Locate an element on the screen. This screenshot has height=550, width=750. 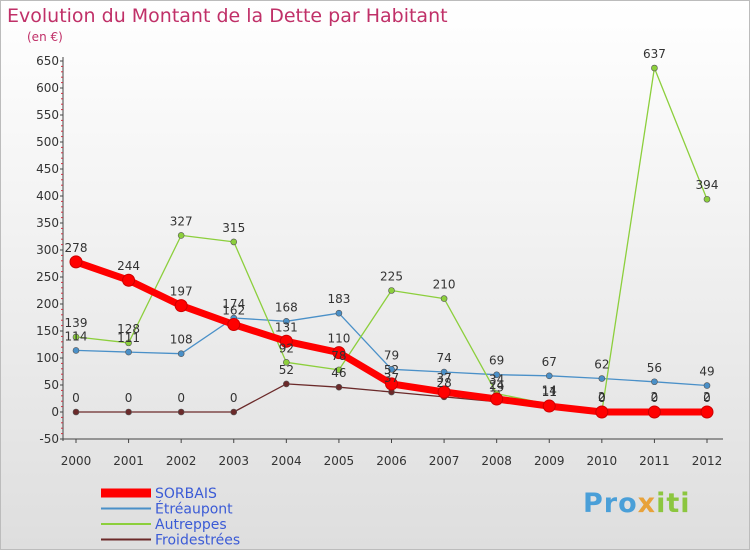
x-tick-label: 2004 is located at coordinates (286, 461).